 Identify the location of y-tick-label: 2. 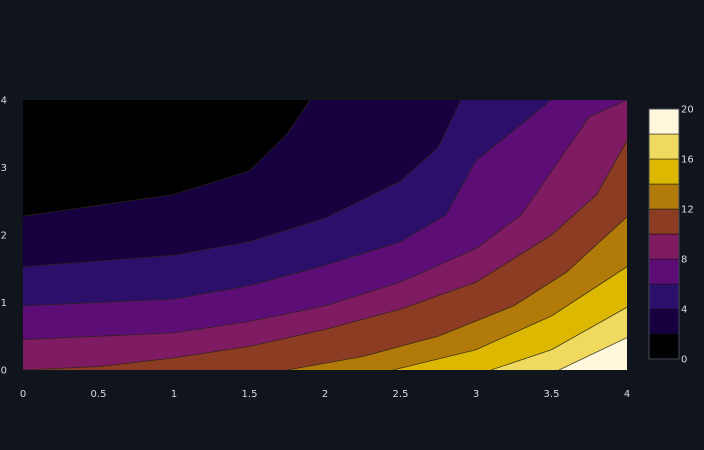
(4, 236).